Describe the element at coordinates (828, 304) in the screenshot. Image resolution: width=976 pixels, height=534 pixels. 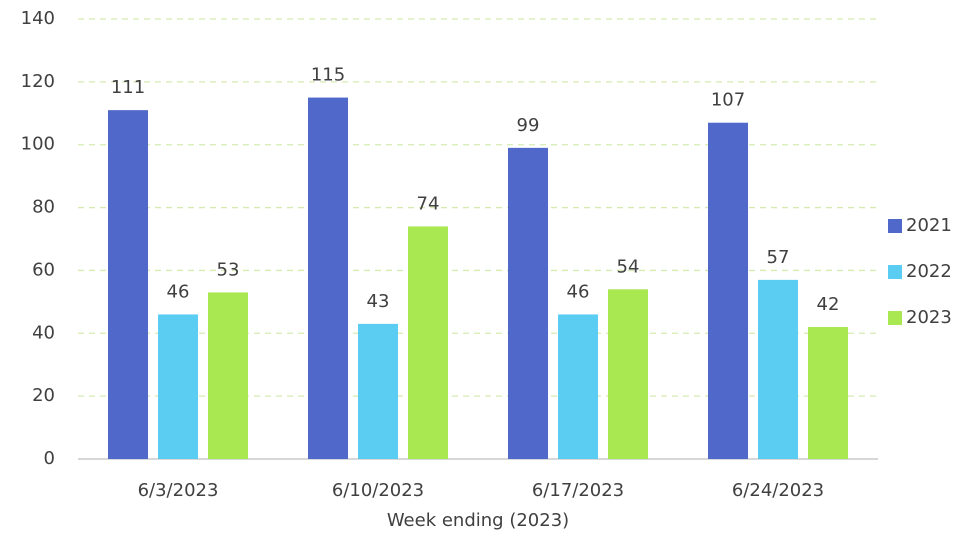
I see `data-label: 42` at that location.